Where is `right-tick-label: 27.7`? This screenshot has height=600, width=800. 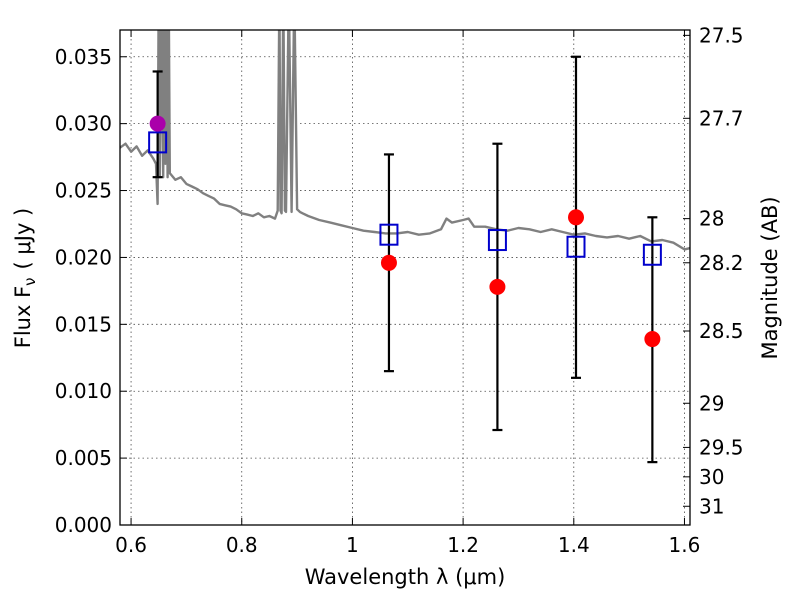 right-tick-label: 27.7 is located at coordinates (721, 118).